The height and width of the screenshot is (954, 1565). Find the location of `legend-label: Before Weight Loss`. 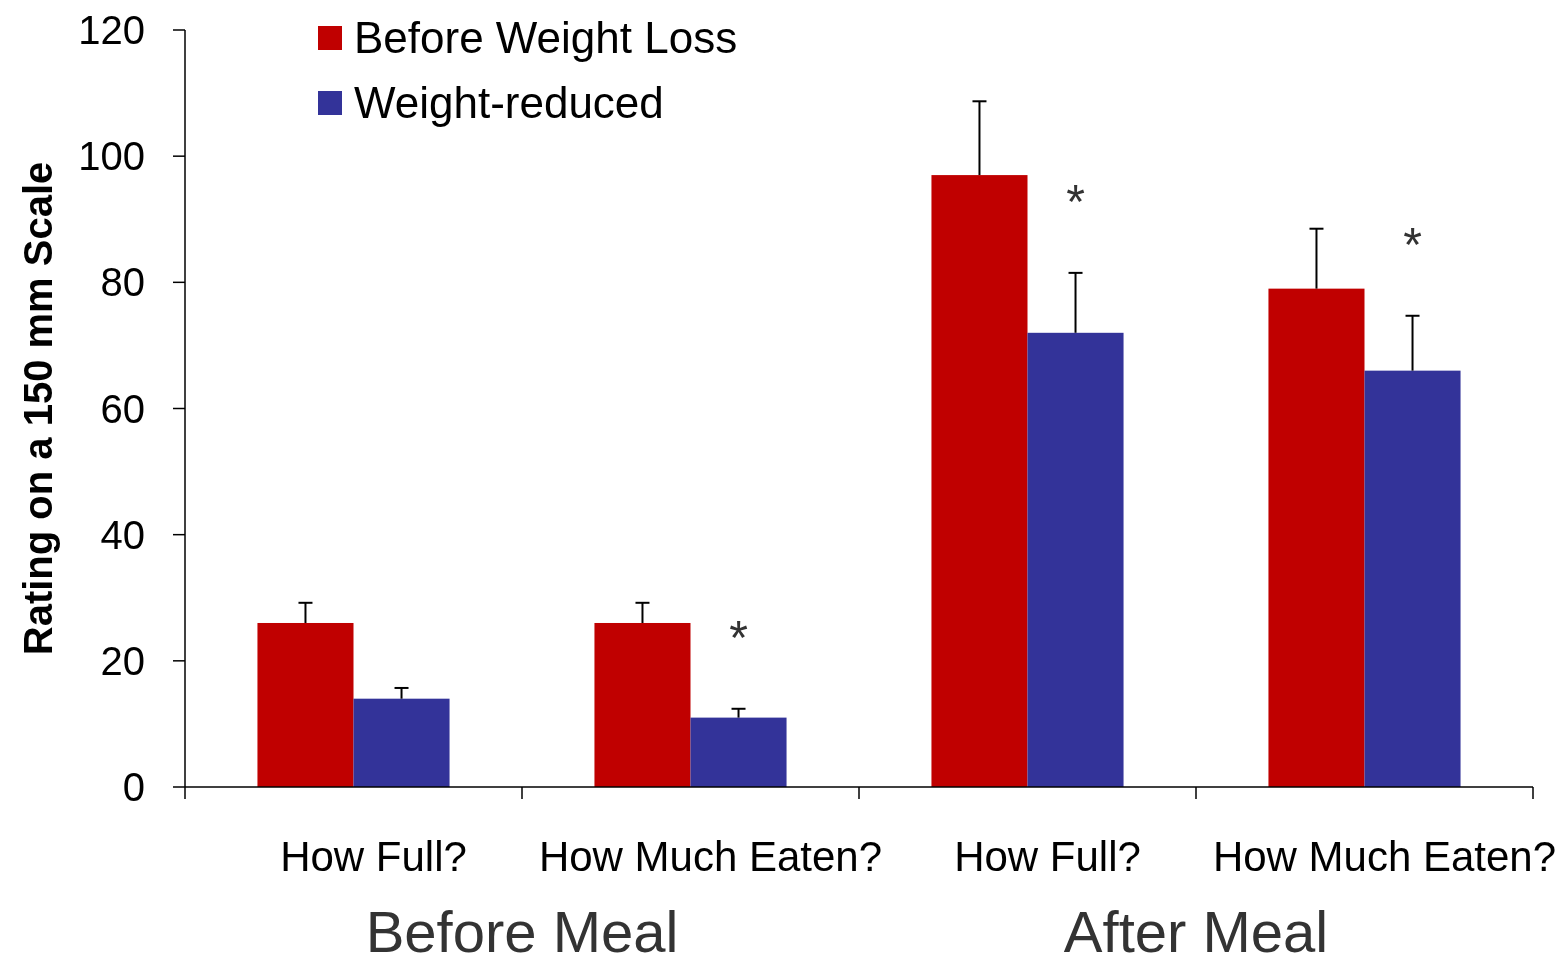

legend-label: Before Weight Loss is located at coordinates (546, 38).